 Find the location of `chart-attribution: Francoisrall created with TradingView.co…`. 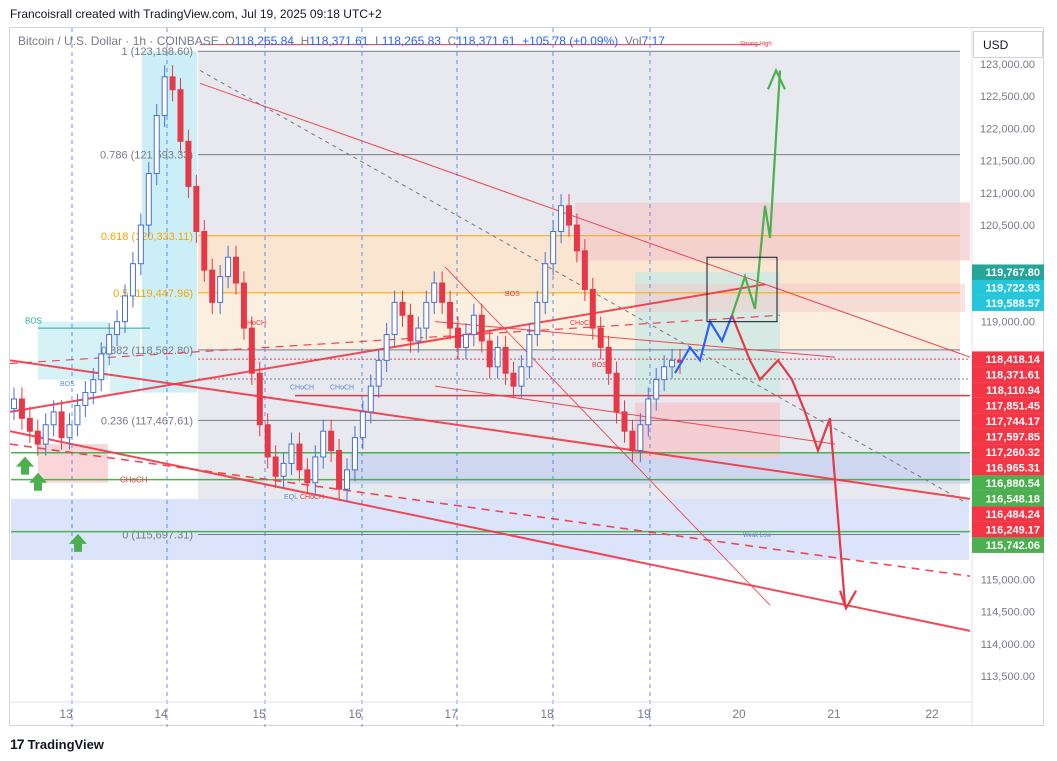

chart-attribution: Francoisrall created with TradingView.co… is located at coordinates (196, 14).